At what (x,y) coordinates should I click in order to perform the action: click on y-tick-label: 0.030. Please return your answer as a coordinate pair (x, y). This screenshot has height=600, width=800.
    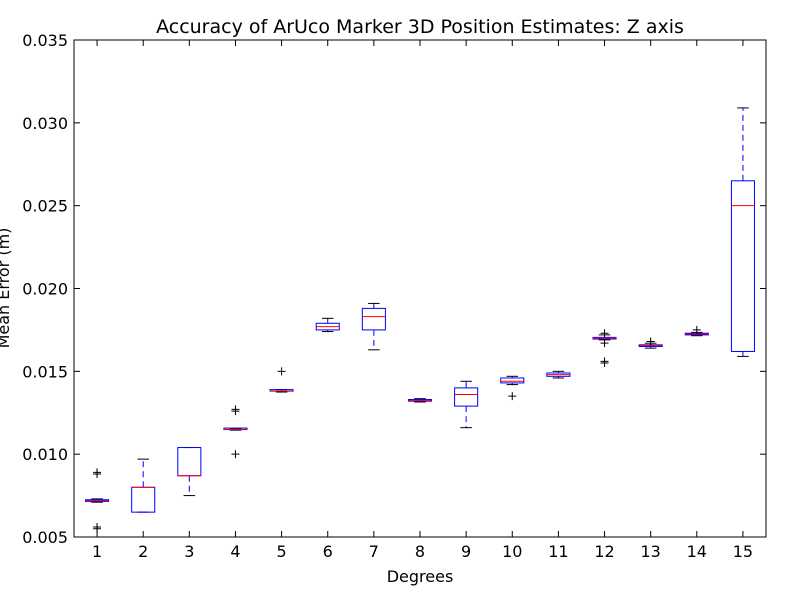
    Looking at the image, I should click on (45, 123).